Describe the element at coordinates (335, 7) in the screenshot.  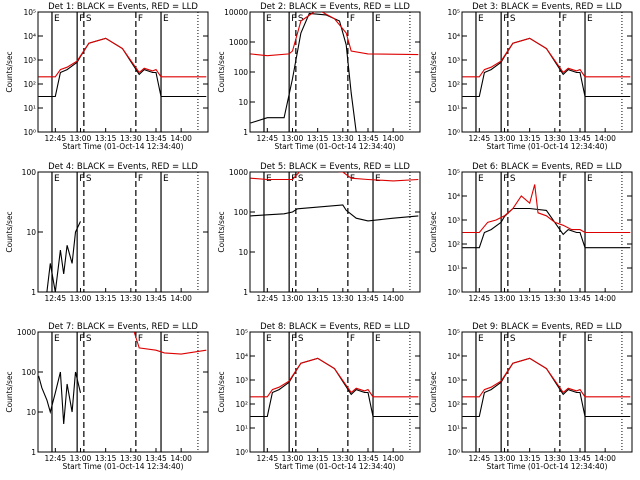
I see `panel-title: Det 2: BLACK = Events, RED = LLD` at that location.